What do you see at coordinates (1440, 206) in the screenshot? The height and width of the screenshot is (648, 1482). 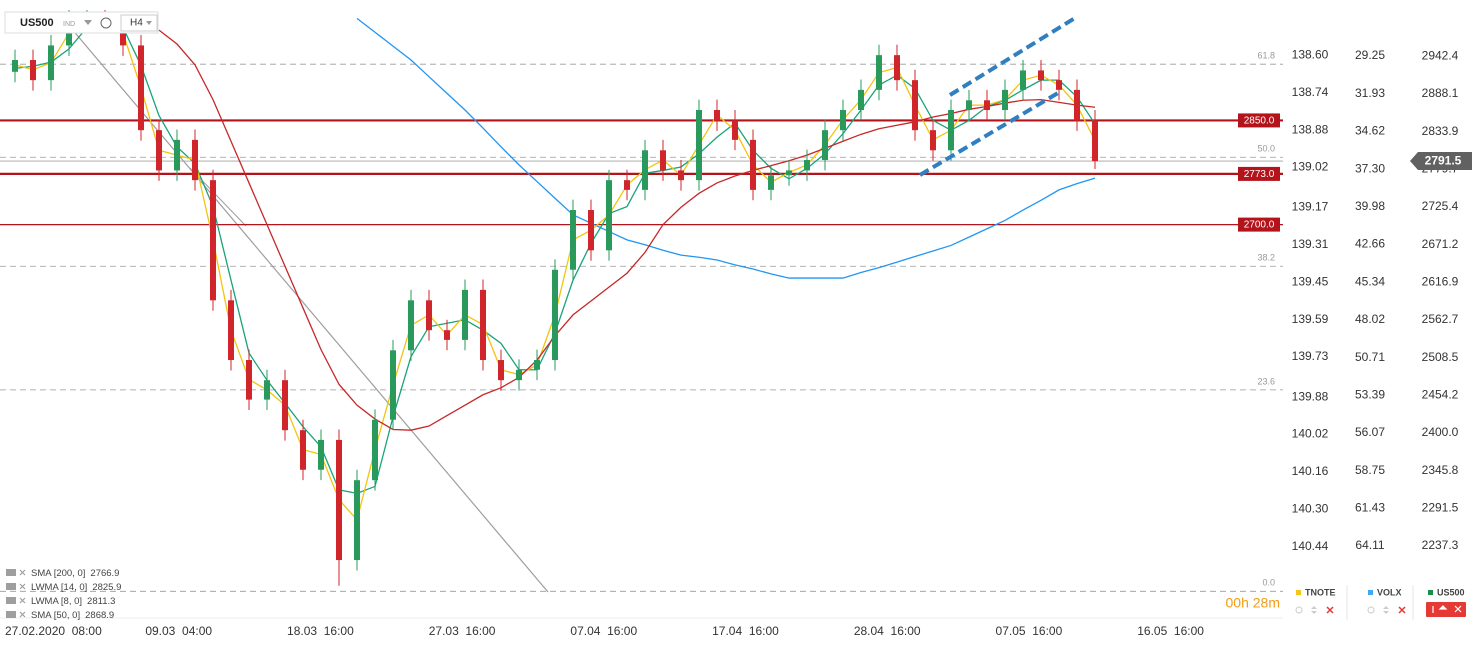 I see `y-tick-label: 2725.4` at bounding box center [1440, 206].